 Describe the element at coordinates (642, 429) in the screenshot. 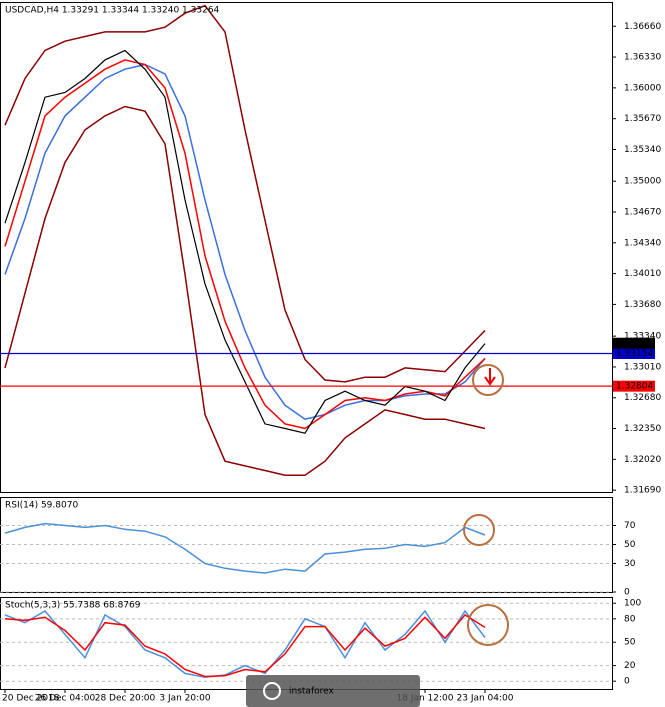

I see `y-tick-label: 1.32350` at that location.